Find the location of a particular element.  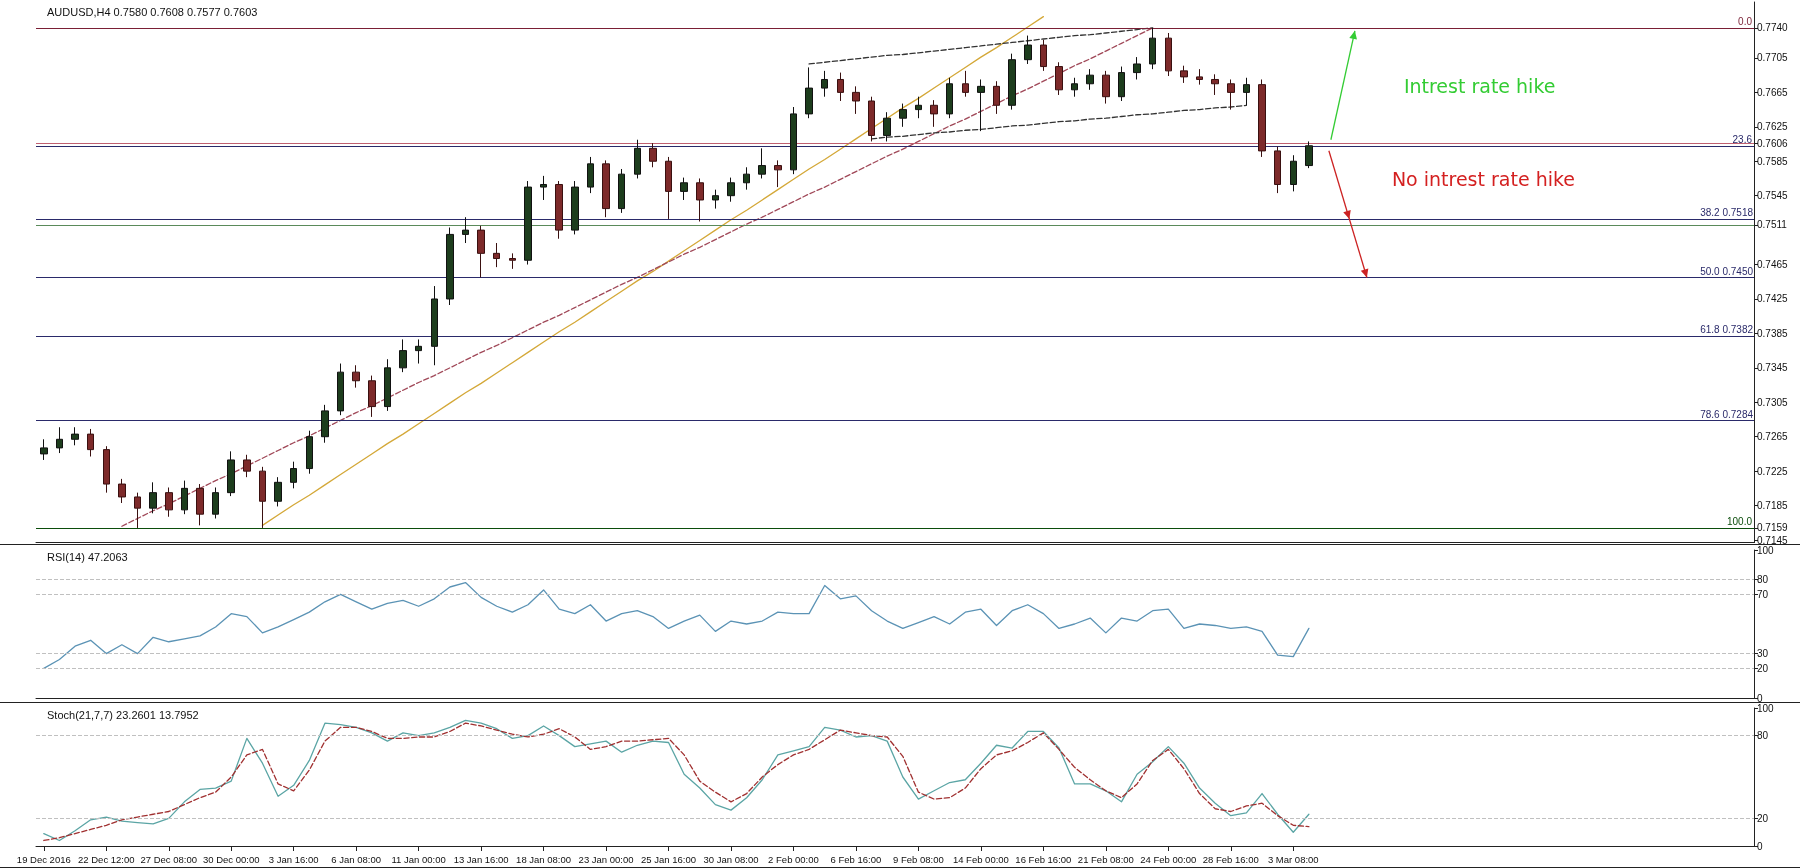

x-tick-label: 25 Jan 16:00 is located at coordinates (669, 859).